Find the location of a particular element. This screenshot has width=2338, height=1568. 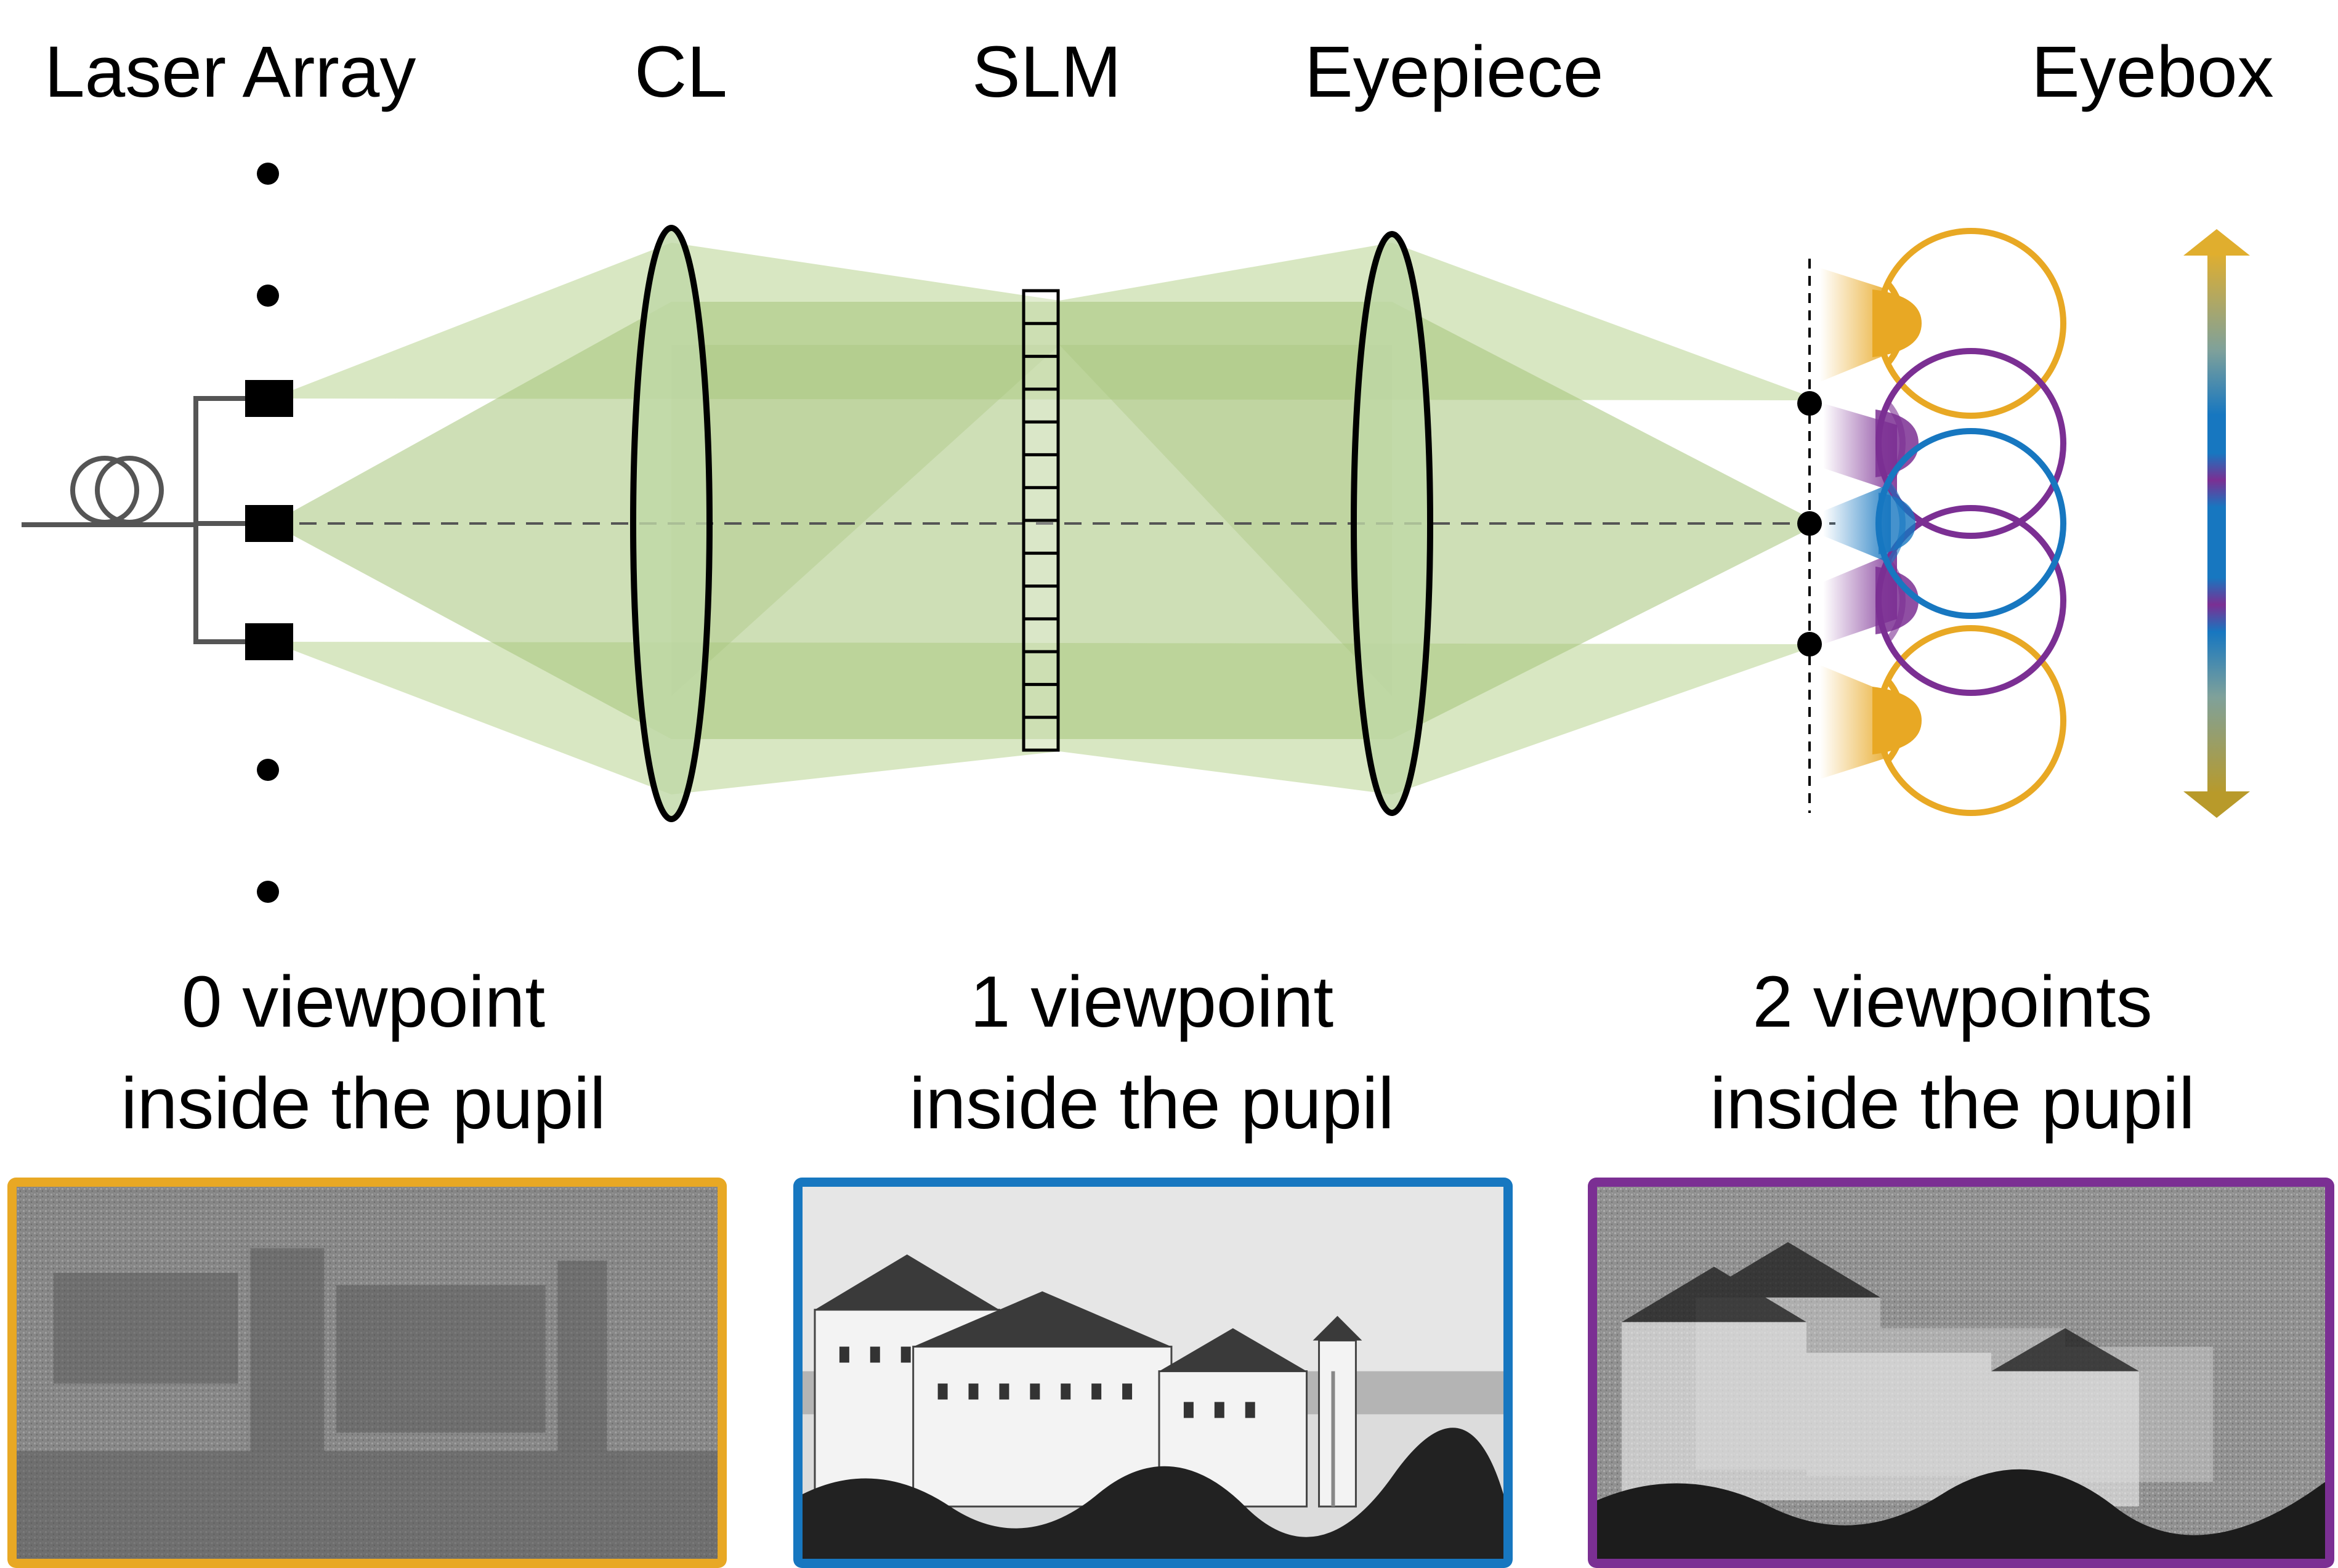

image-panel-2-viewpoints is located at coordinates (1961, 1373).